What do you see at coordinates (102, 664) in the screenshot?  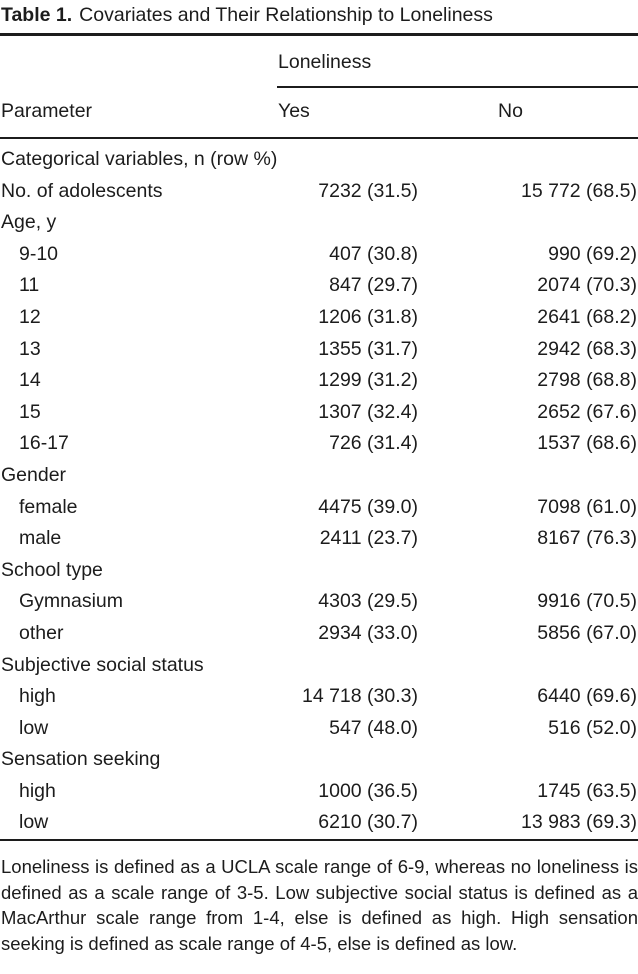 I see `row-label: Subjective social status` at bounding box center [102, 664].